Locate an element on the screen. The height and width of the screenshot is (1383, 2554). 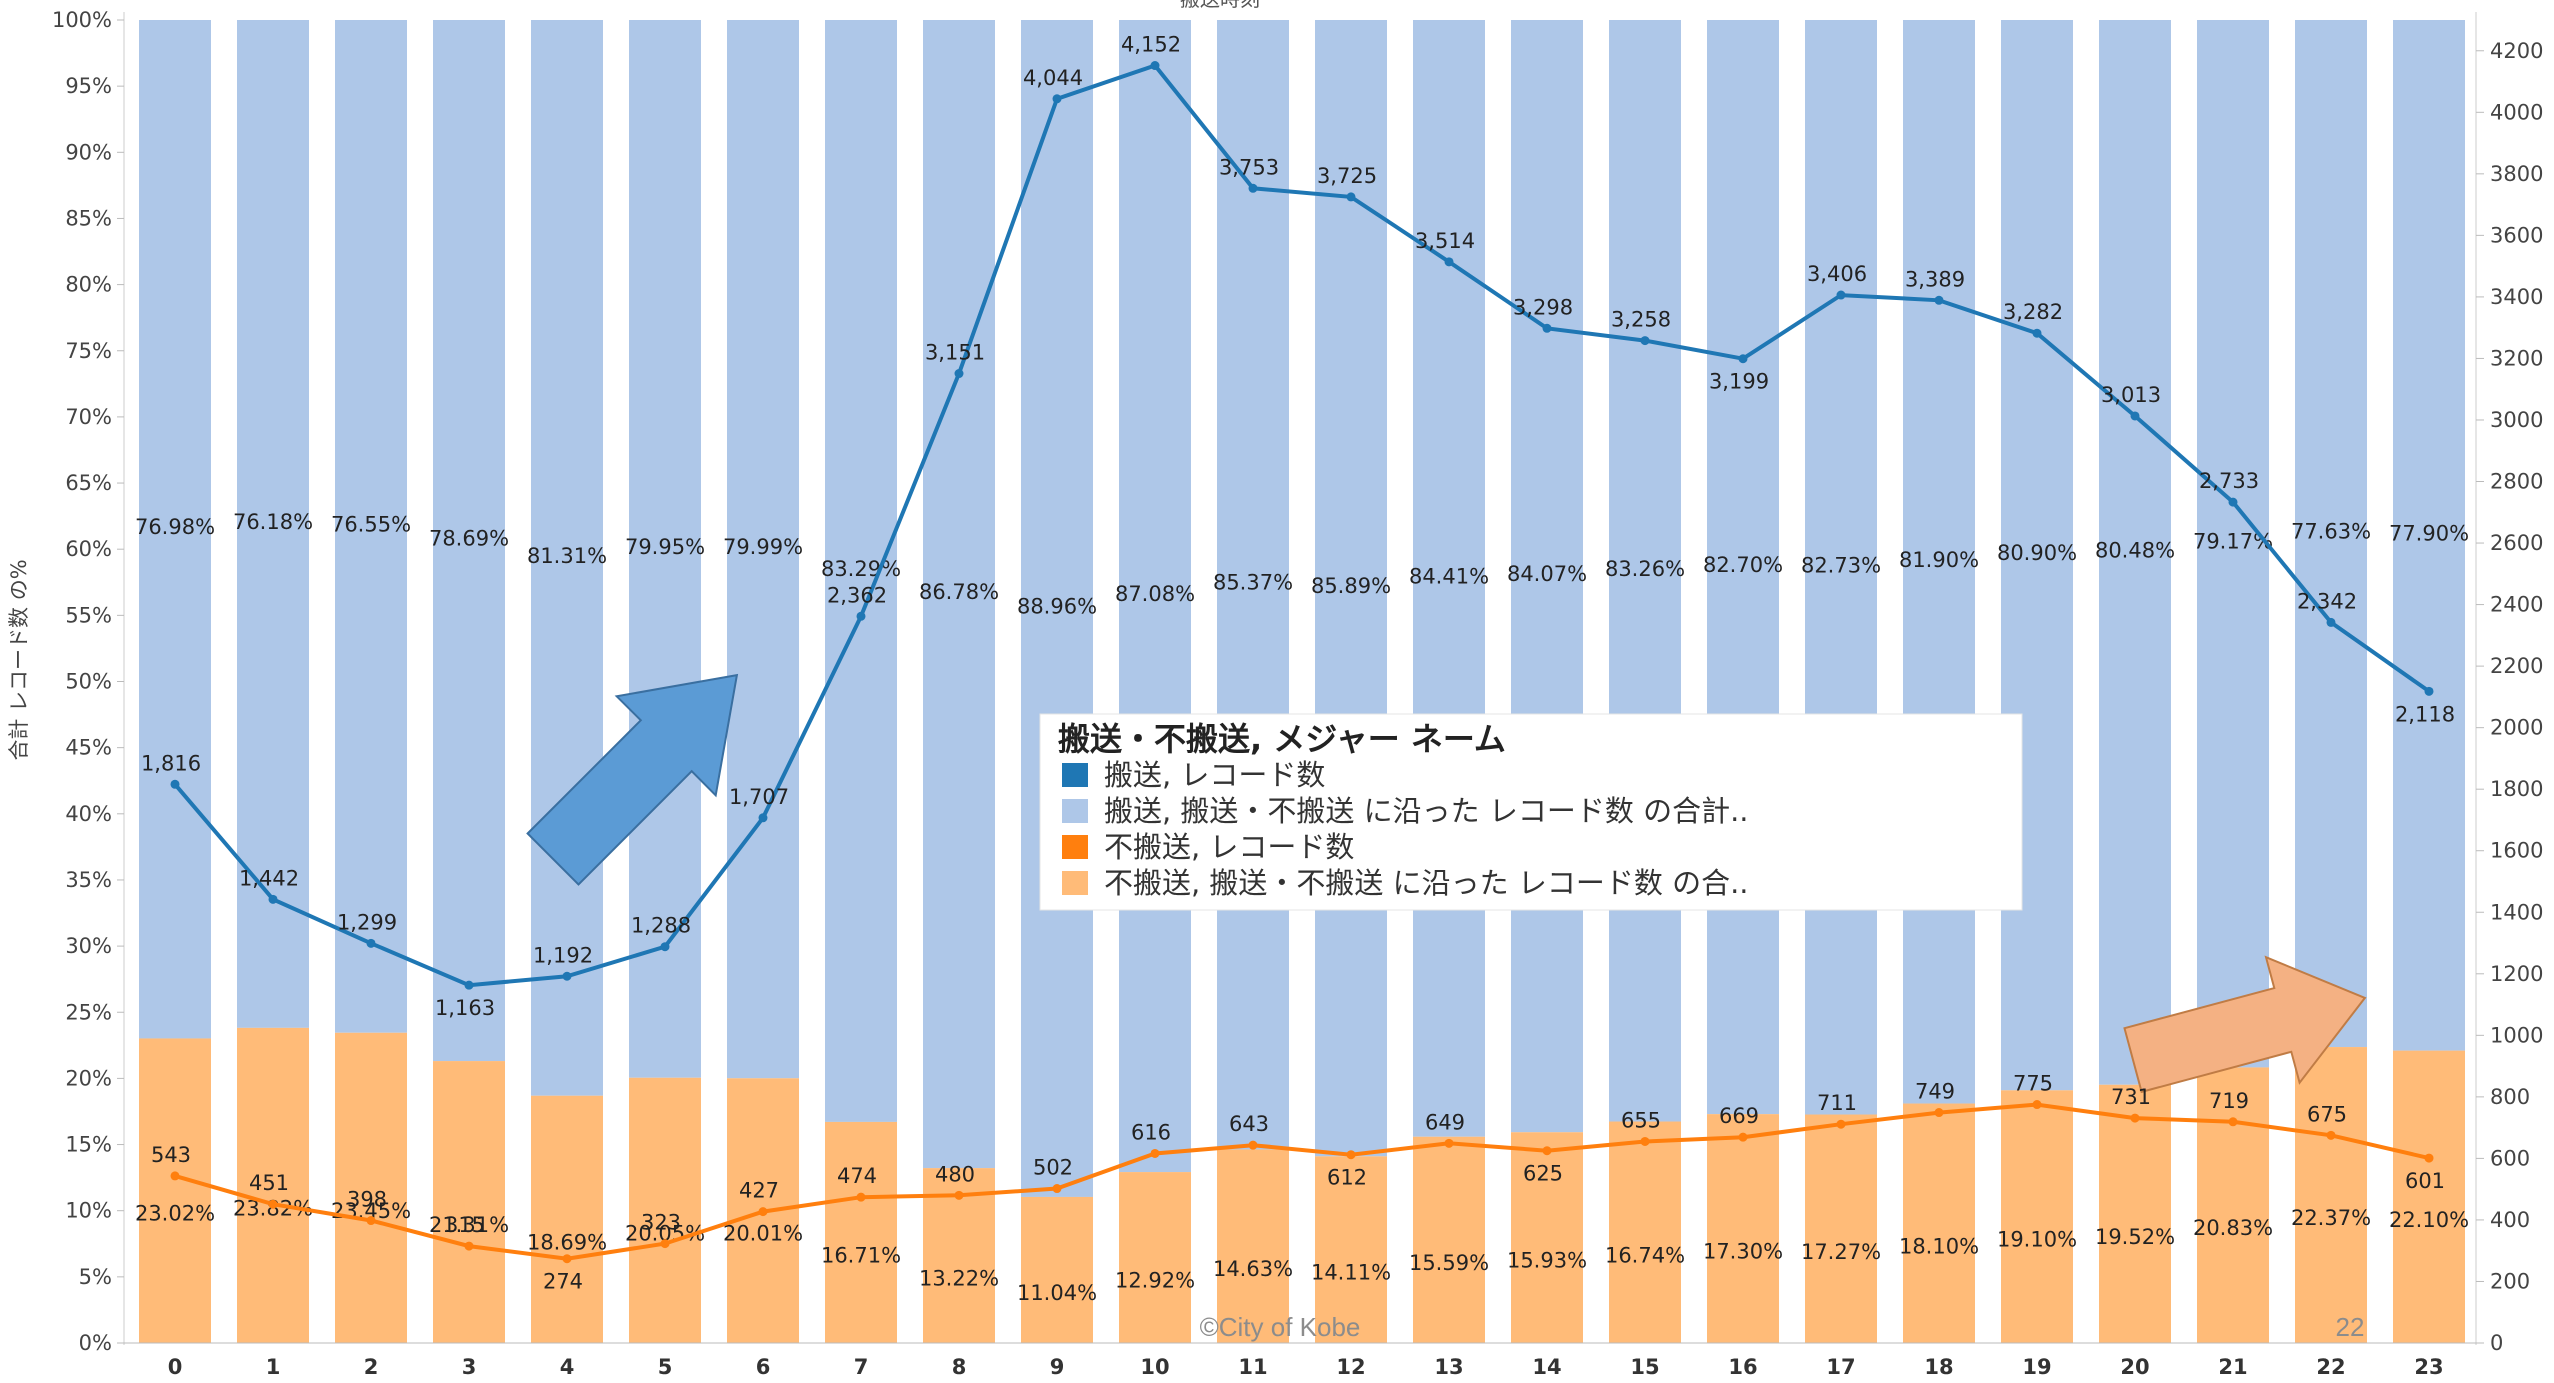
right-tick-label: 800 is located at coordinates (2510, 1097).